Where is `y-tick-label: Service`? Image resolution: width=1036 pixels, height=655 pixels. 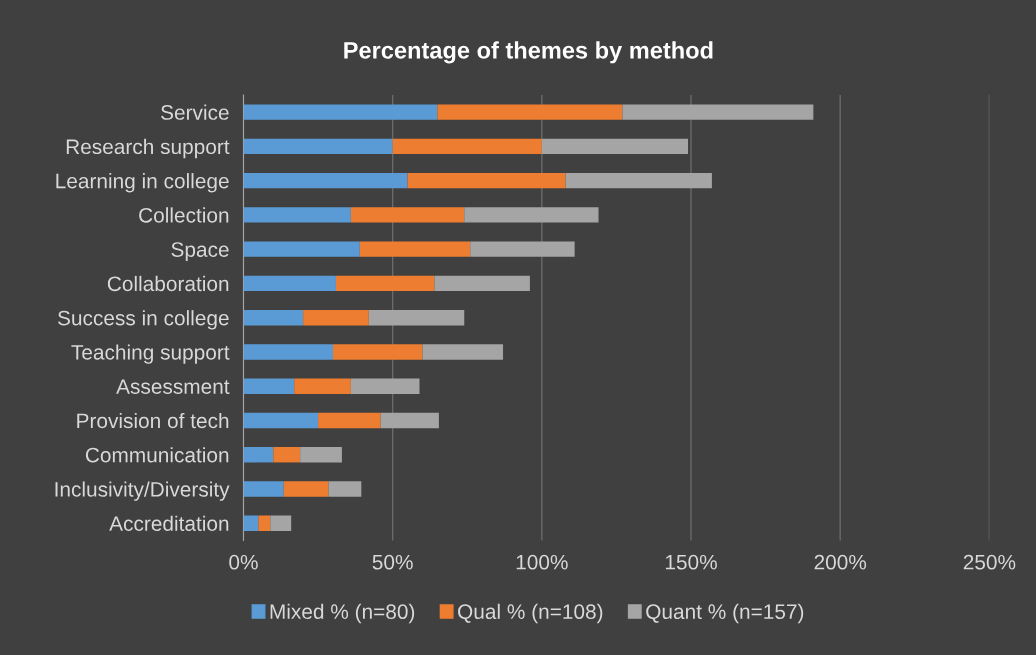
y-tick-label: Service is located at coordinates (195, 112).